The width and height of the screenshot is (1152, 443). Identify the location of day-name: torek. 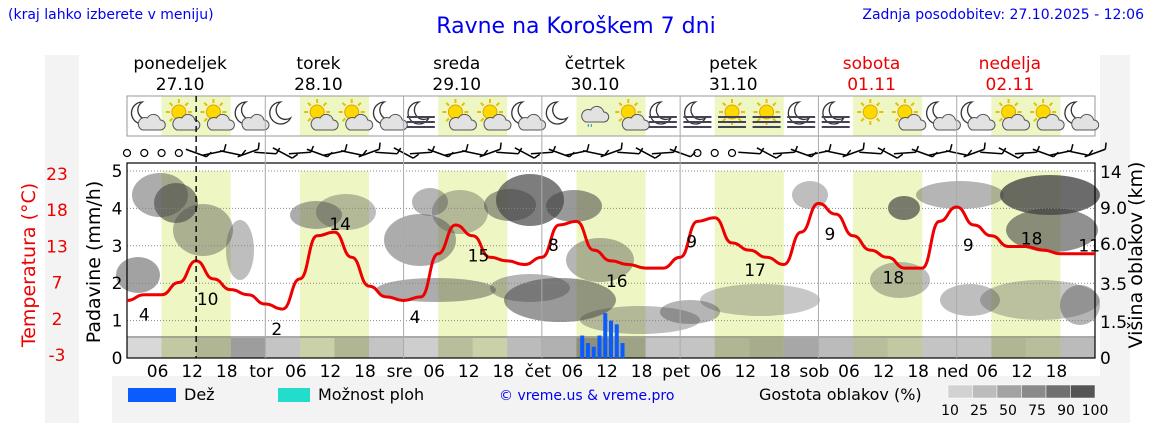
(318, 64).